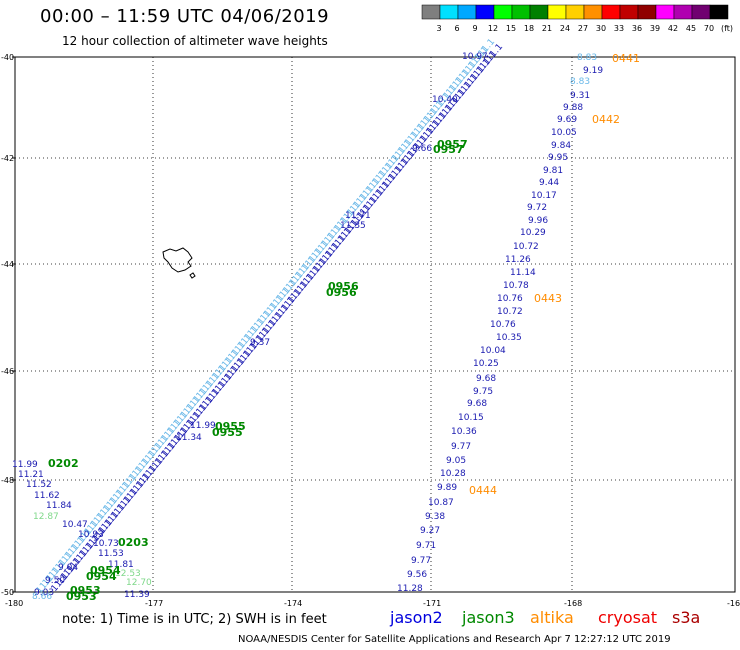 Image resolution: width=740 pixels, height=650 pixels. What do you see at coordinates (583, 28) in the screenshot?
I see `colorbar-label: 27` at bounding box center [583, 28].